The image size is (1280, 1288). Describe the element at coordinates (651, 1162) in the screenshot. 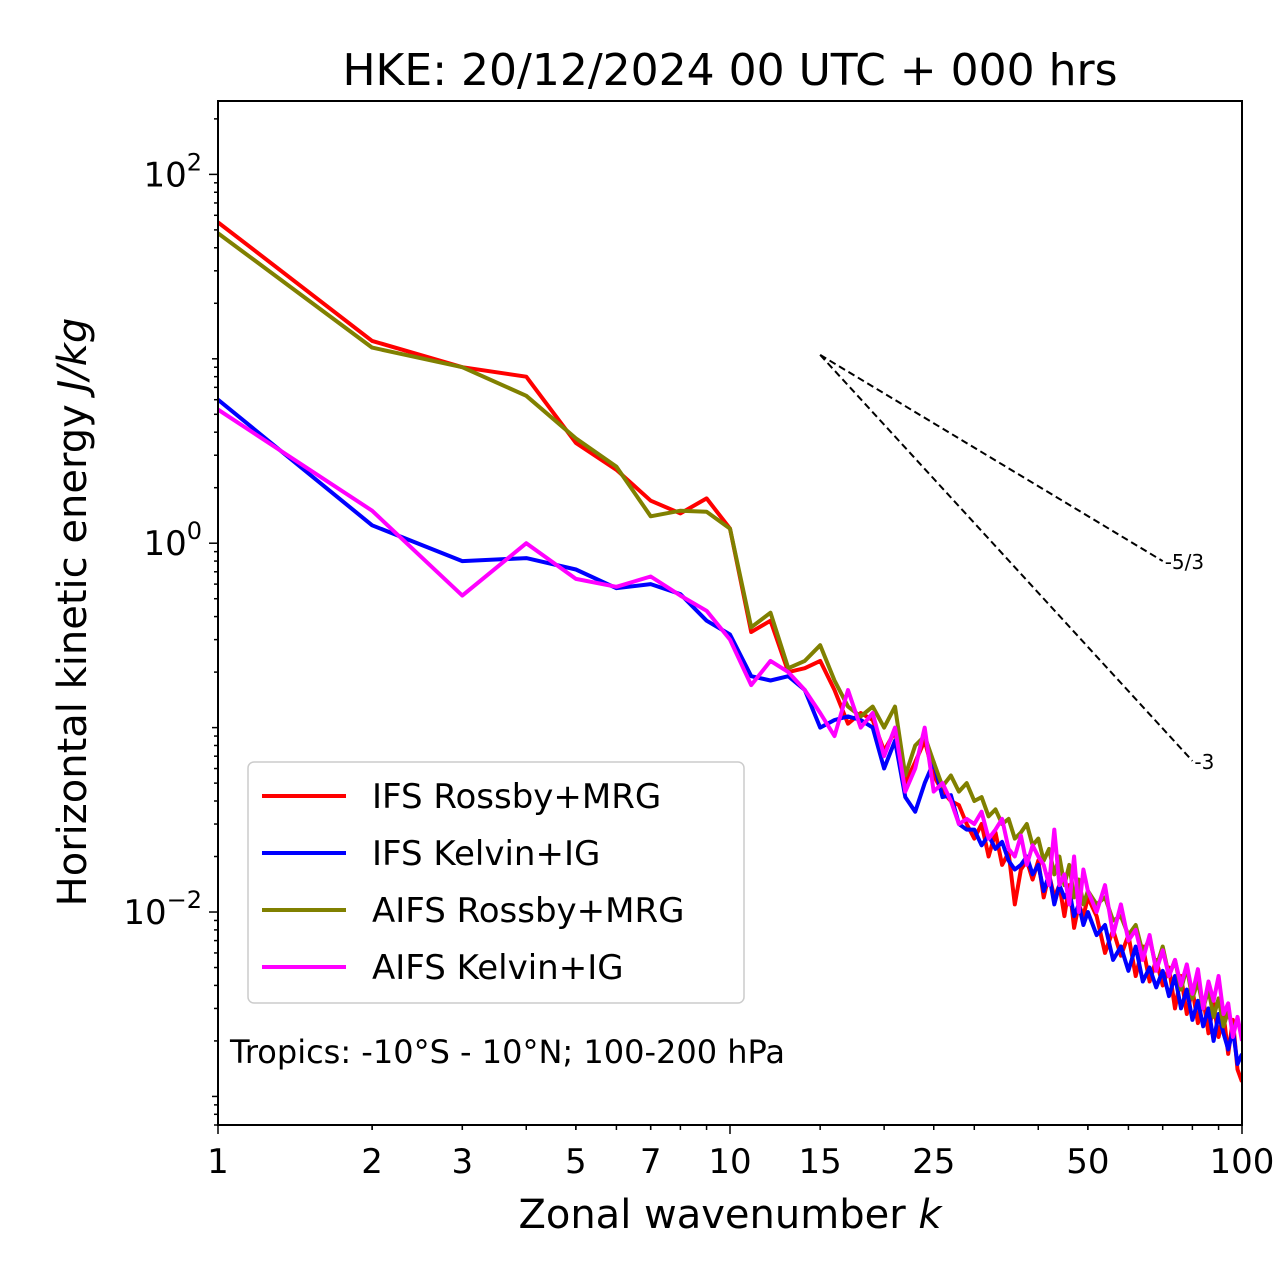

I see `x-tick-label: 7` at that location.